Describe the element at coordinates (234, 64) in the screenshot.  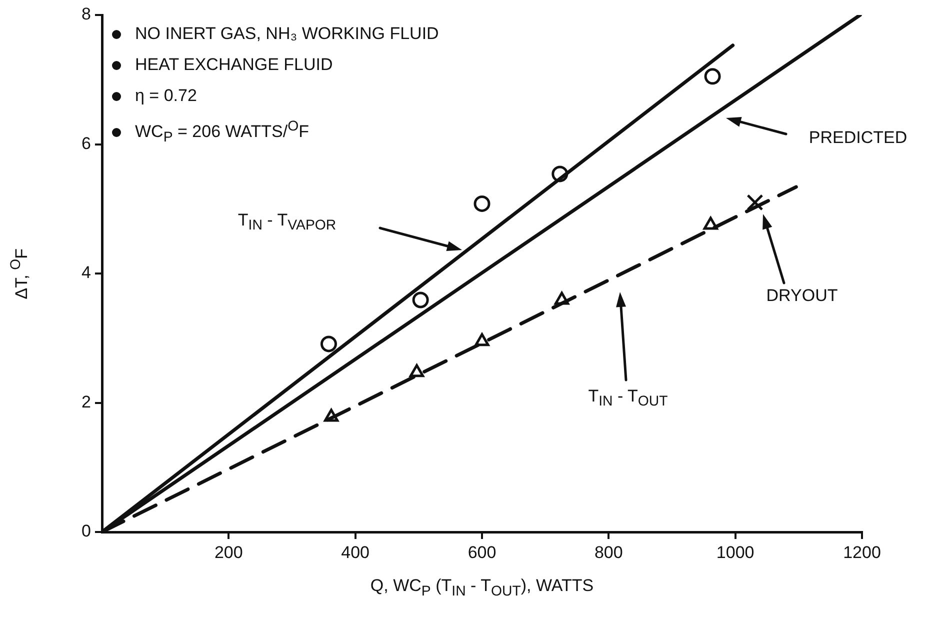
I see `annotation: HEAT EXCHANGE FLUID` at that location.